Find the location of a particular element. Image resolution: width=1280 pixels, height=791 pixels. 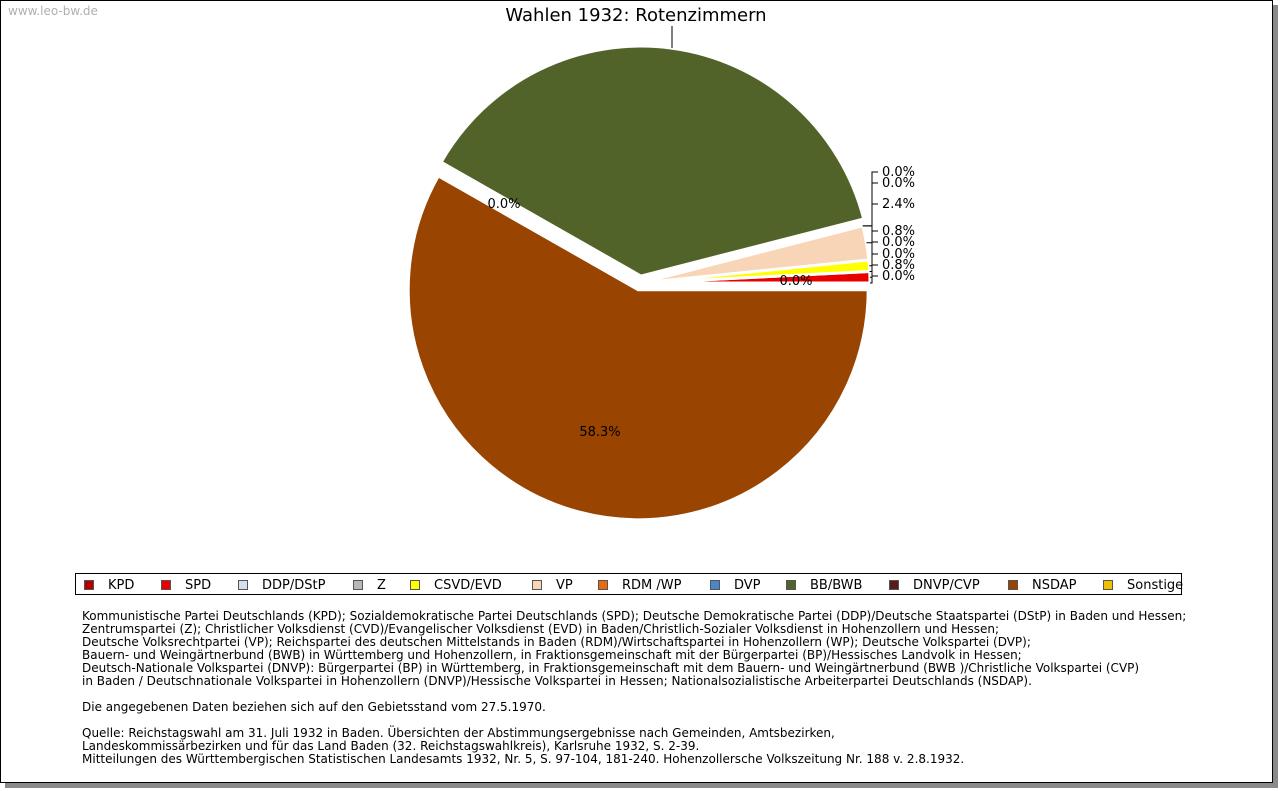

legend-item-spd: SPD is located at coordinates (186, 585).